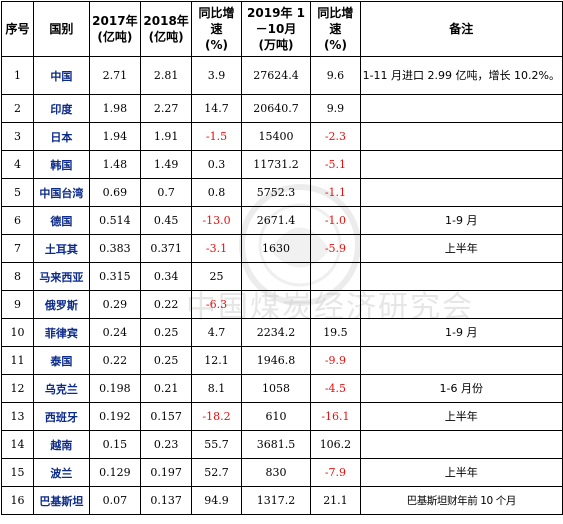  What do you see at coordinates (276, 416) in the screenshot?
I see `cell-2019: 610` at bounding box center [276, 416].